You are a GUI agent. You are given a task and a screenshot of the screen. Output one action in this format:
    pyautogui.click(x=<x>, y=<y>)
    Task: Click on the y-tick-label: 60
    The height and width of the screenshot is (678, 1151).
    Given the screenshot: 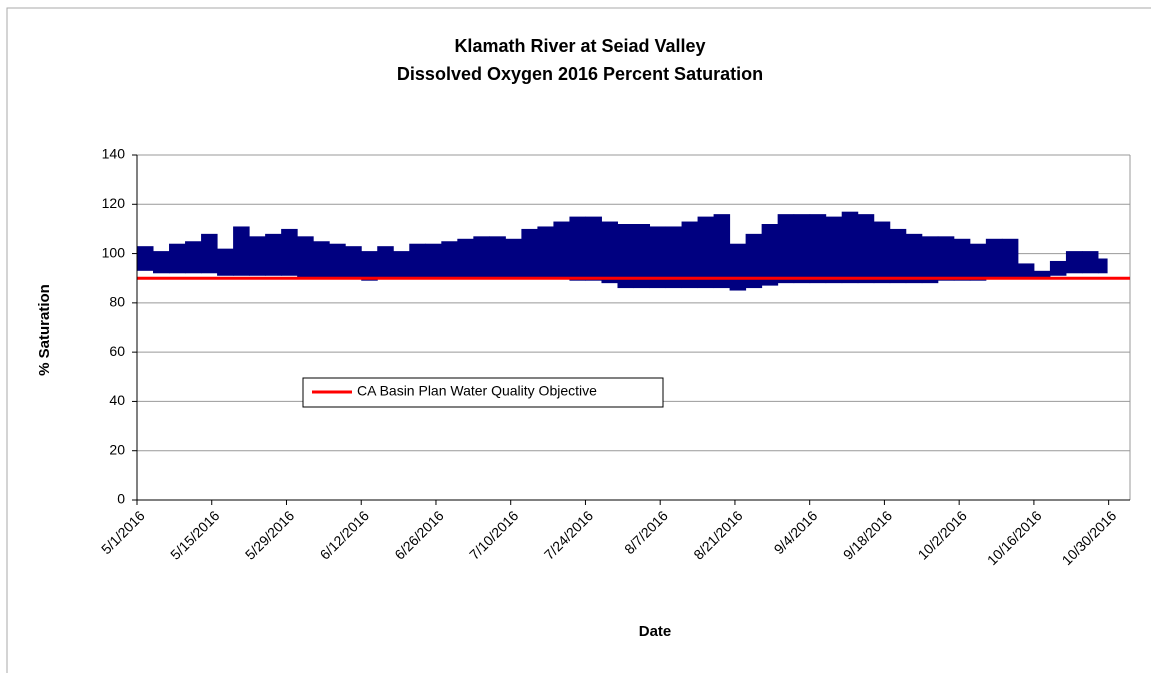 What is the action you would take?
    pyautogui.click(x=117, y=351)
    